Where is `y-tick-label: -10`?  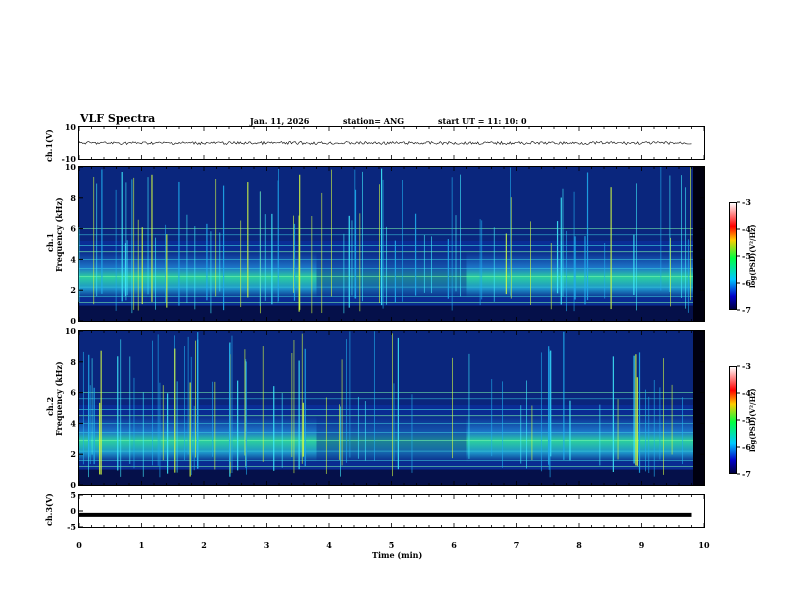 y-tick-label: -10 is located at coordinates (69, 159).